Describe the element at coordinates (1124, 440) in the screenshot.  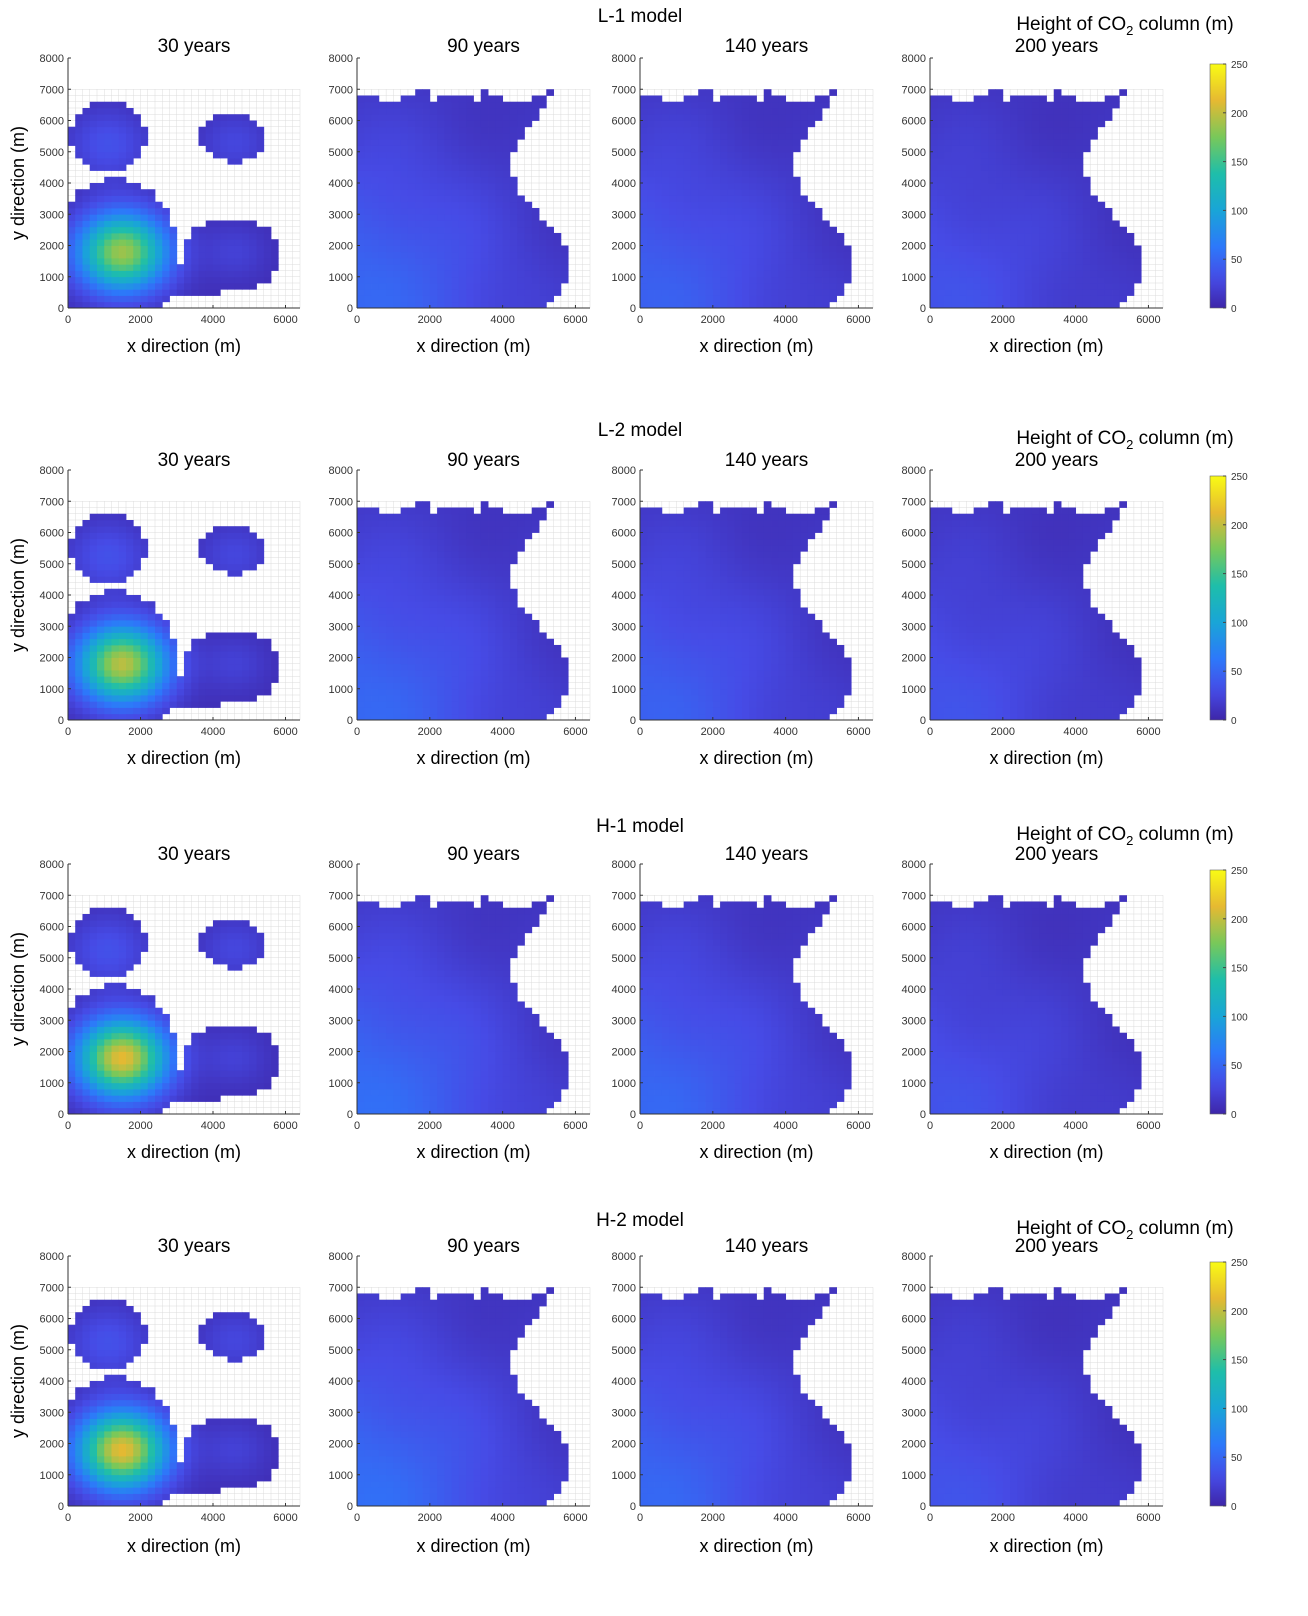
I see `colorbar-title: Height of CO2 column (m)` at that location.